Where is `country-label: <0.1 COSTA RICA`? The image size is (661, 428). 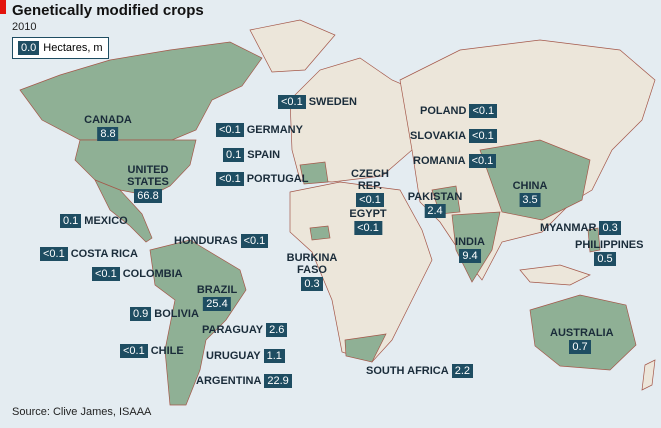 country-label: <0.1 COSTA RICA is located at coordinates (89, 254).